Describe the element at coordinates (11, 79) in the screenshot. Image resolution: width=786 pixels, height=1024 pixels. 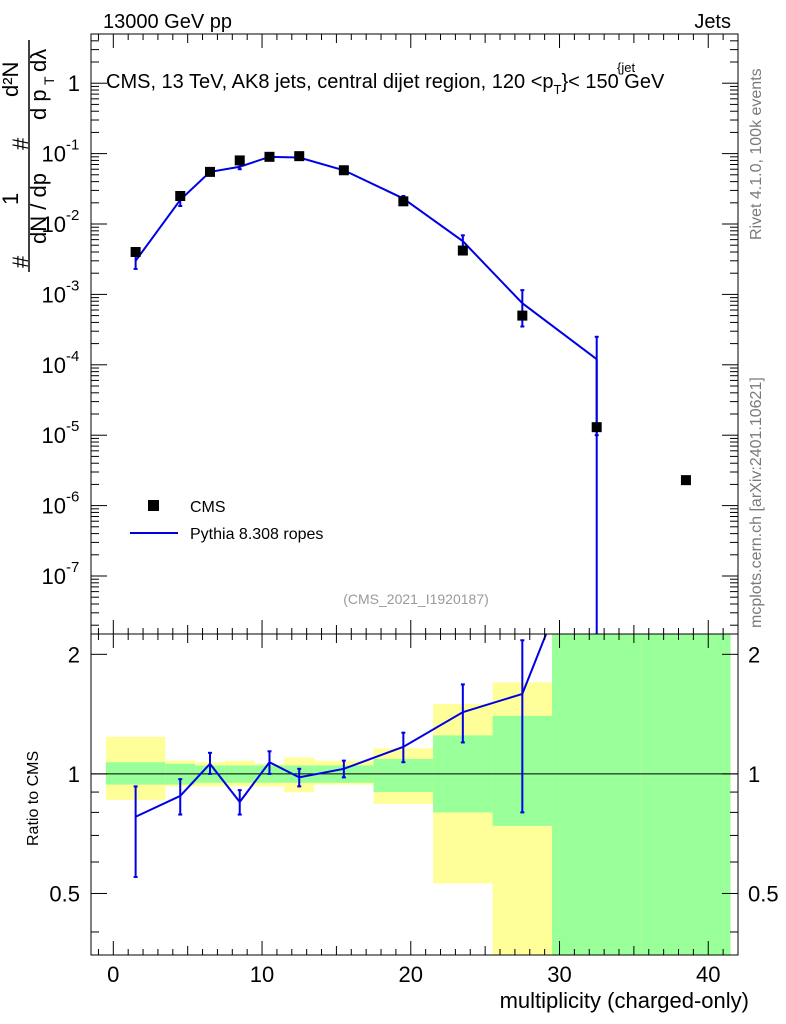
I see `y-label-numerator: d²N` at that location.